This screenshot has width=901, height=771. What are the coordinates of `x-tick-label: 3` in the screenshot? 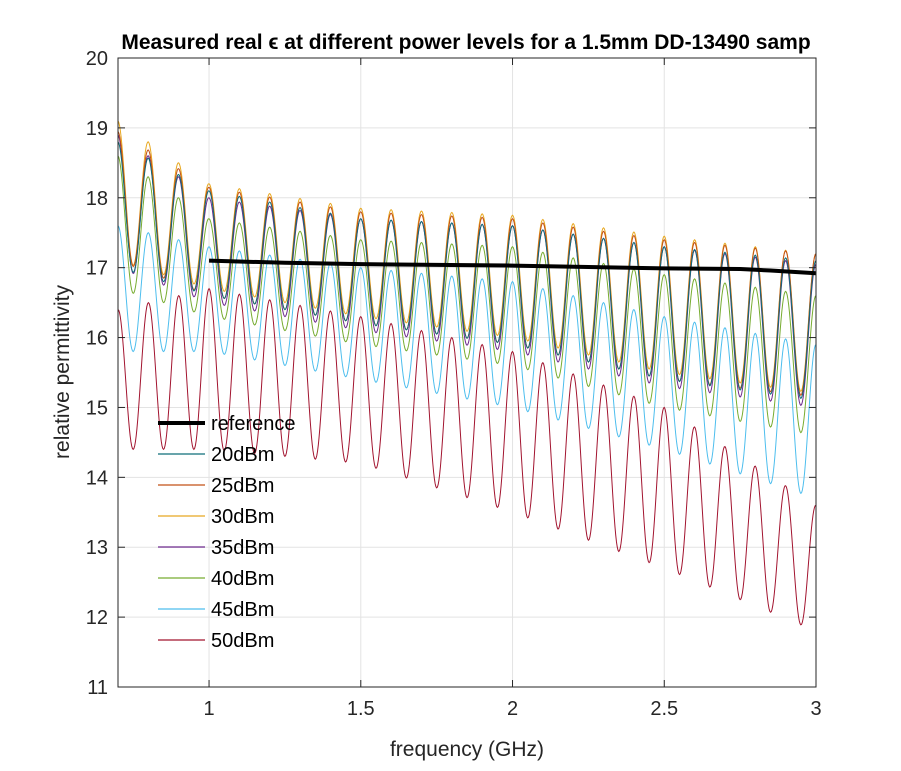 It's located at (815, 709).